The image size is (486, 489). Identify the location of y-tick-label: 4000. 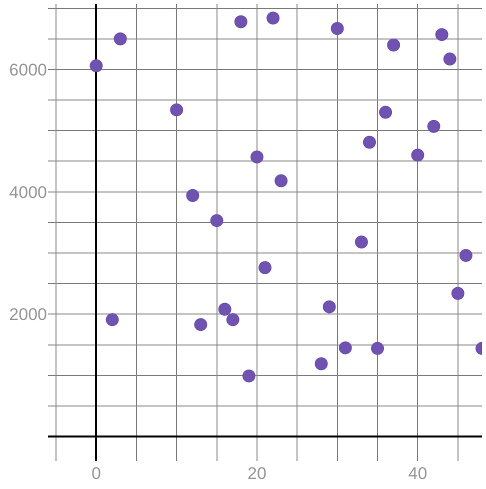
(28, 192).